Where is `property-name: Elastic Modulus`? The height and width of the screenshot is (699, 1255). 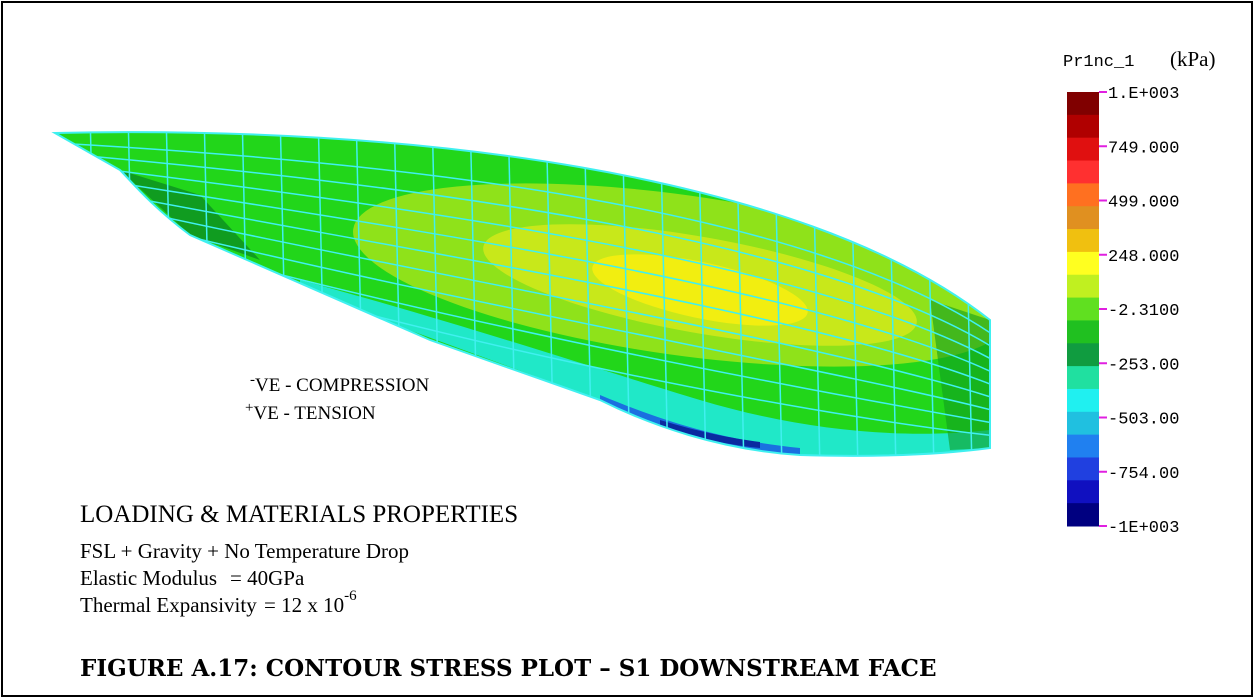 property-name: Elastic Modulus is located at coordinates (148, 578).